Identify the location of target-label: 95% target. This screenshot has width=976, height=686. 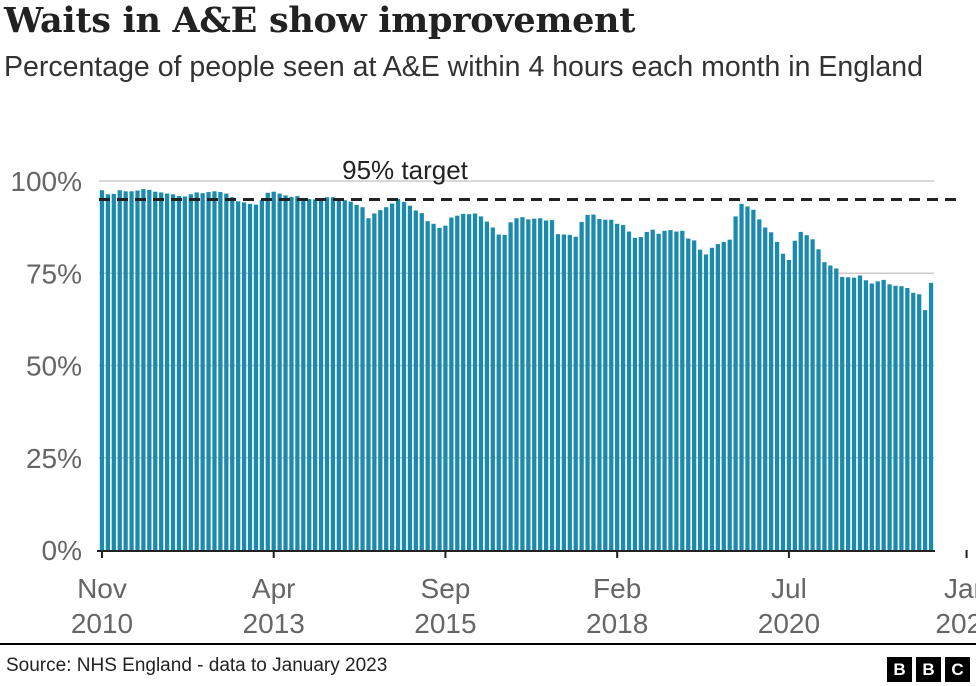
(405, 170).